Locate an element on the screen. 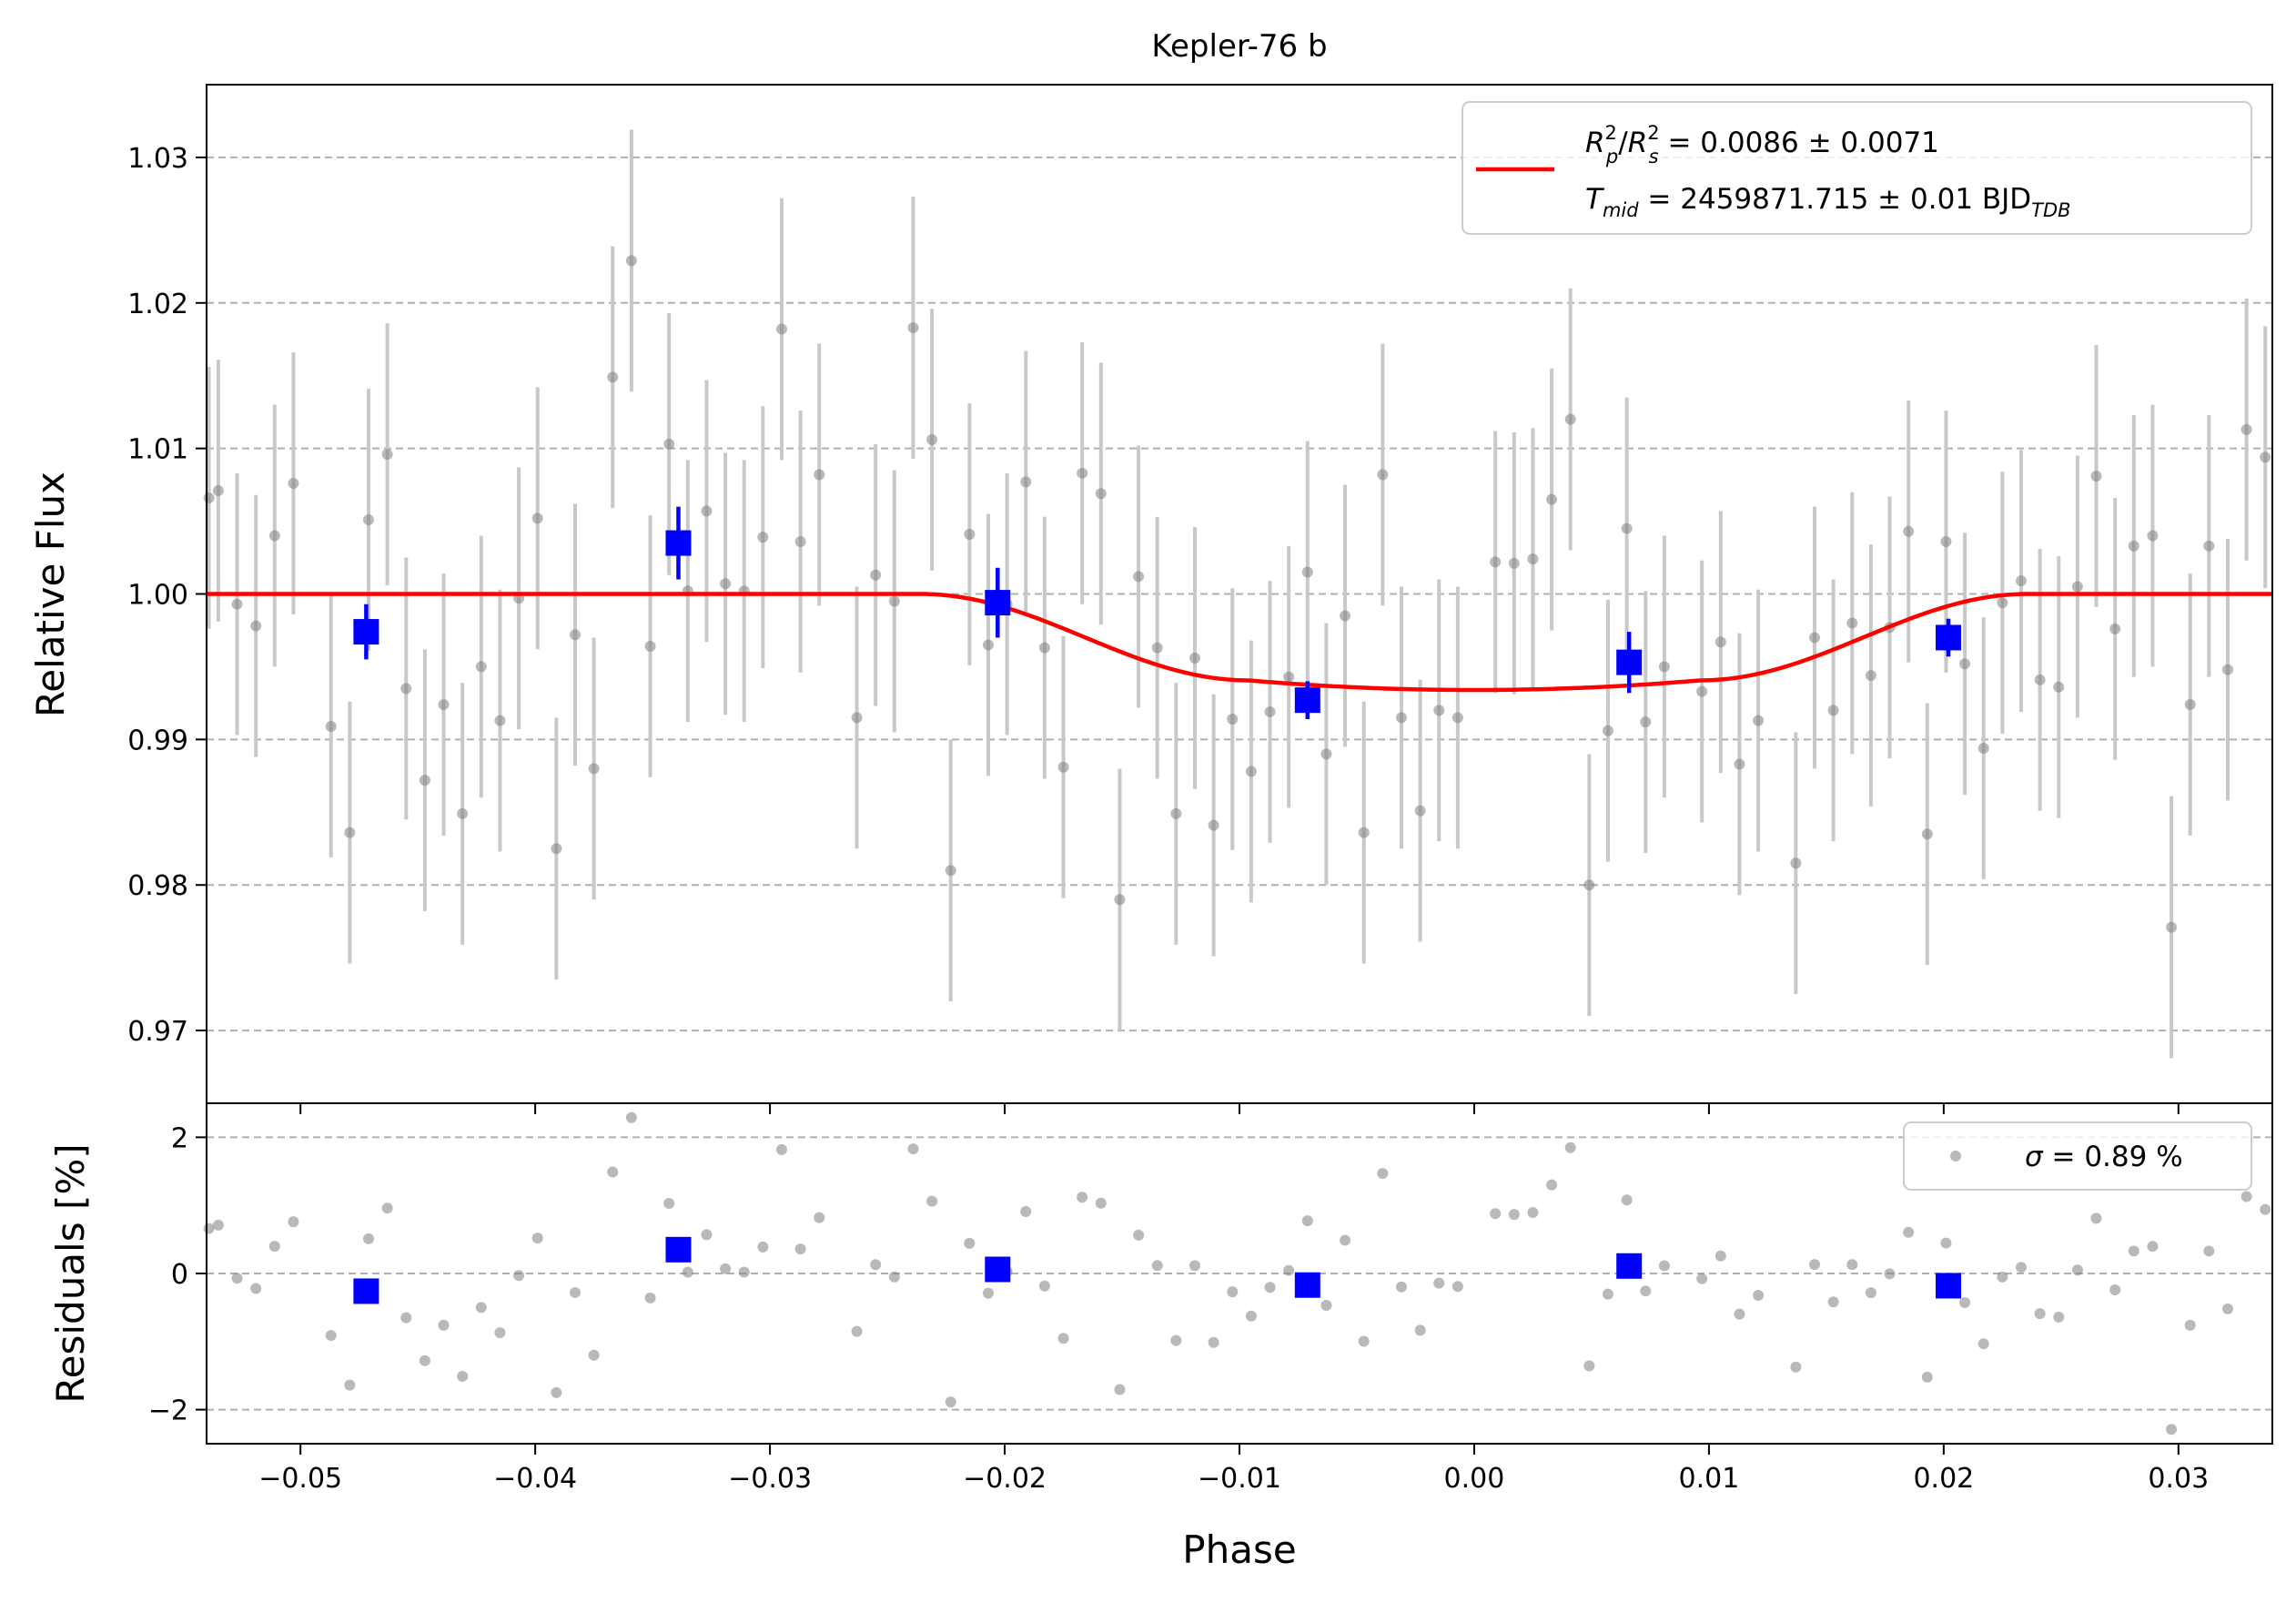  x-axis-label: Phase is located at coordinates (1239, 1549).